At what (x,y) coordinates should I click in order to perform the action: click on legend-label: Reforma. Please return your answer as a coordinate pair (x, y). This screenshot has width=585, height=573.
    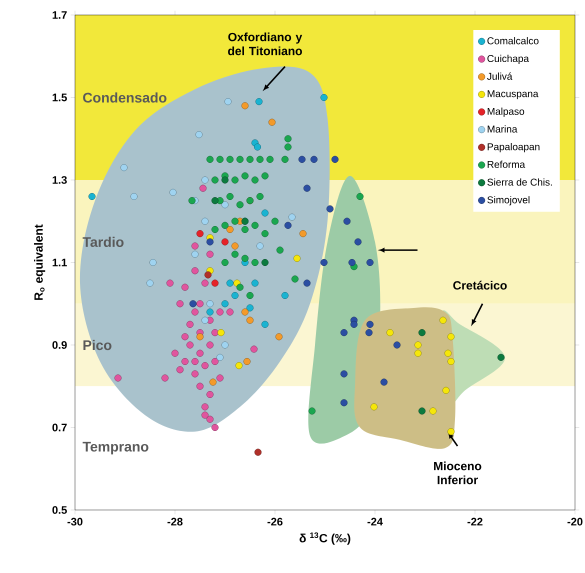
    Looking at the image, I should click on (507, 164).